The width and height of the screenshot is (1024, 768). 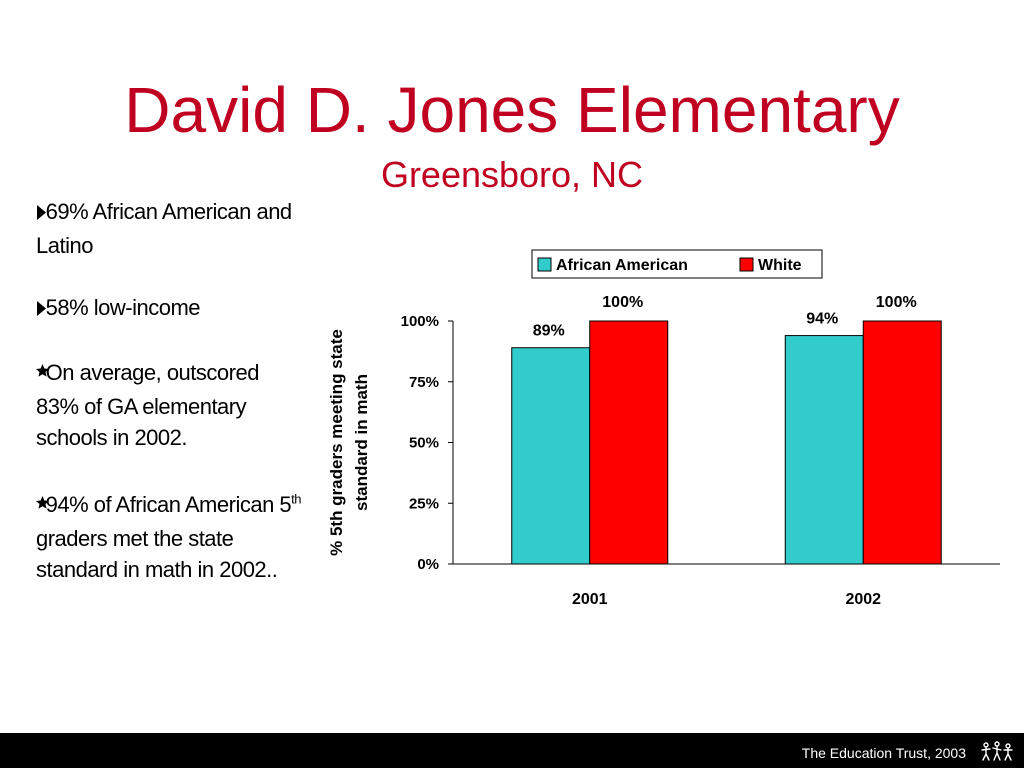 What do you see at coordinates (512, 750) in the screenshot?
I see `footer-bar: The Education Trust, 2003` at bounding box center [512, 750].